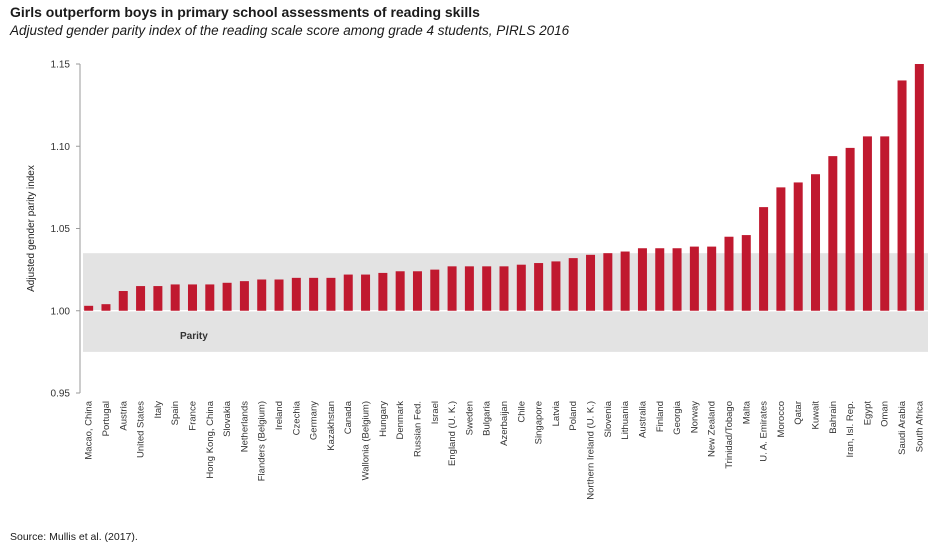 This screenshot has width=952, height=555. I want to click on category-label: Azerbaijan, so click(504, 423).